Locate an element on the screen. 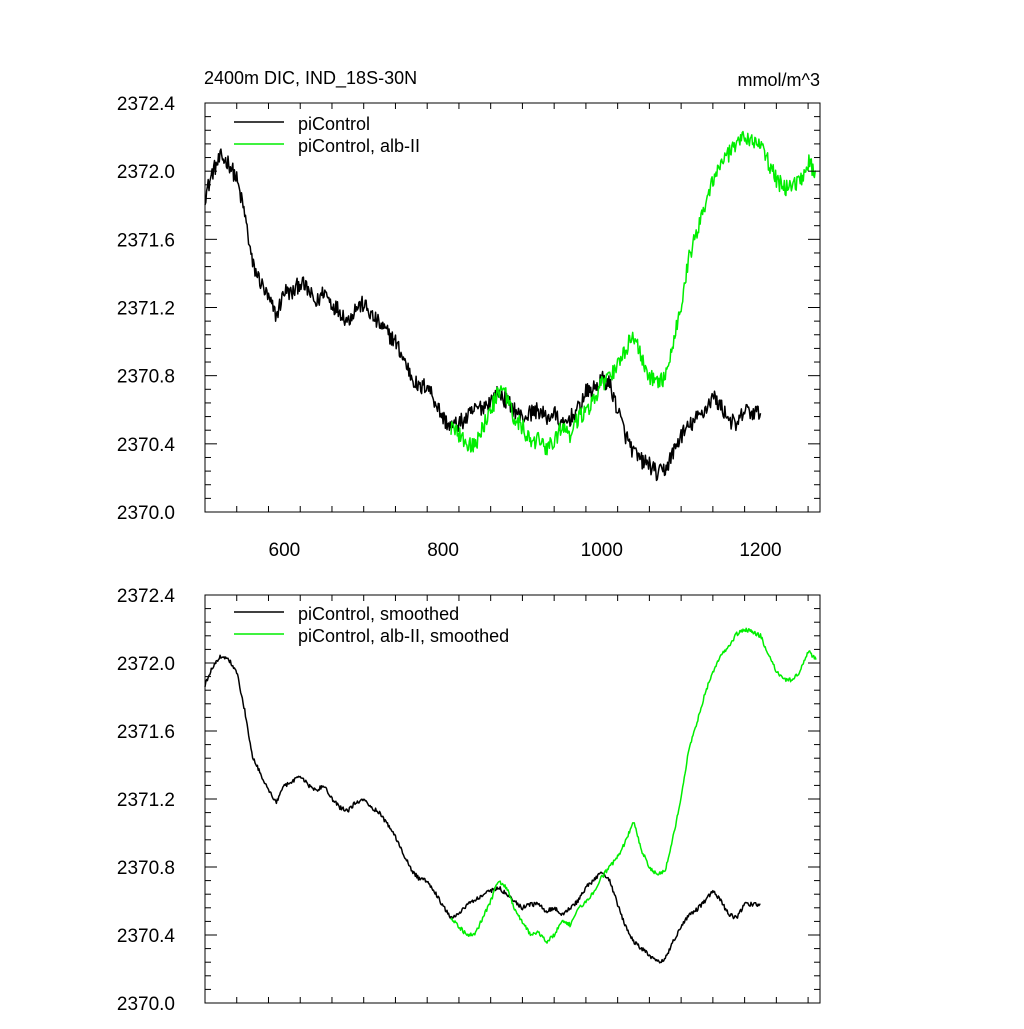 This screenshot has width=1024, height=1029. y-tick-label-1-7: 2372.4 is located at coordinates (146, 104).